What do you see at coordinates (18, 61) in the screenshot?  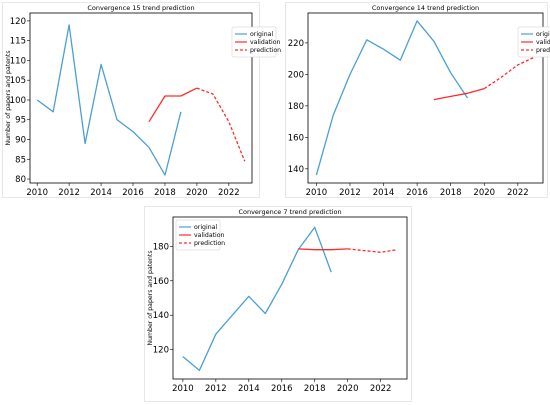 I see `y-tick-label: 110` at bounding box center [18, 61].